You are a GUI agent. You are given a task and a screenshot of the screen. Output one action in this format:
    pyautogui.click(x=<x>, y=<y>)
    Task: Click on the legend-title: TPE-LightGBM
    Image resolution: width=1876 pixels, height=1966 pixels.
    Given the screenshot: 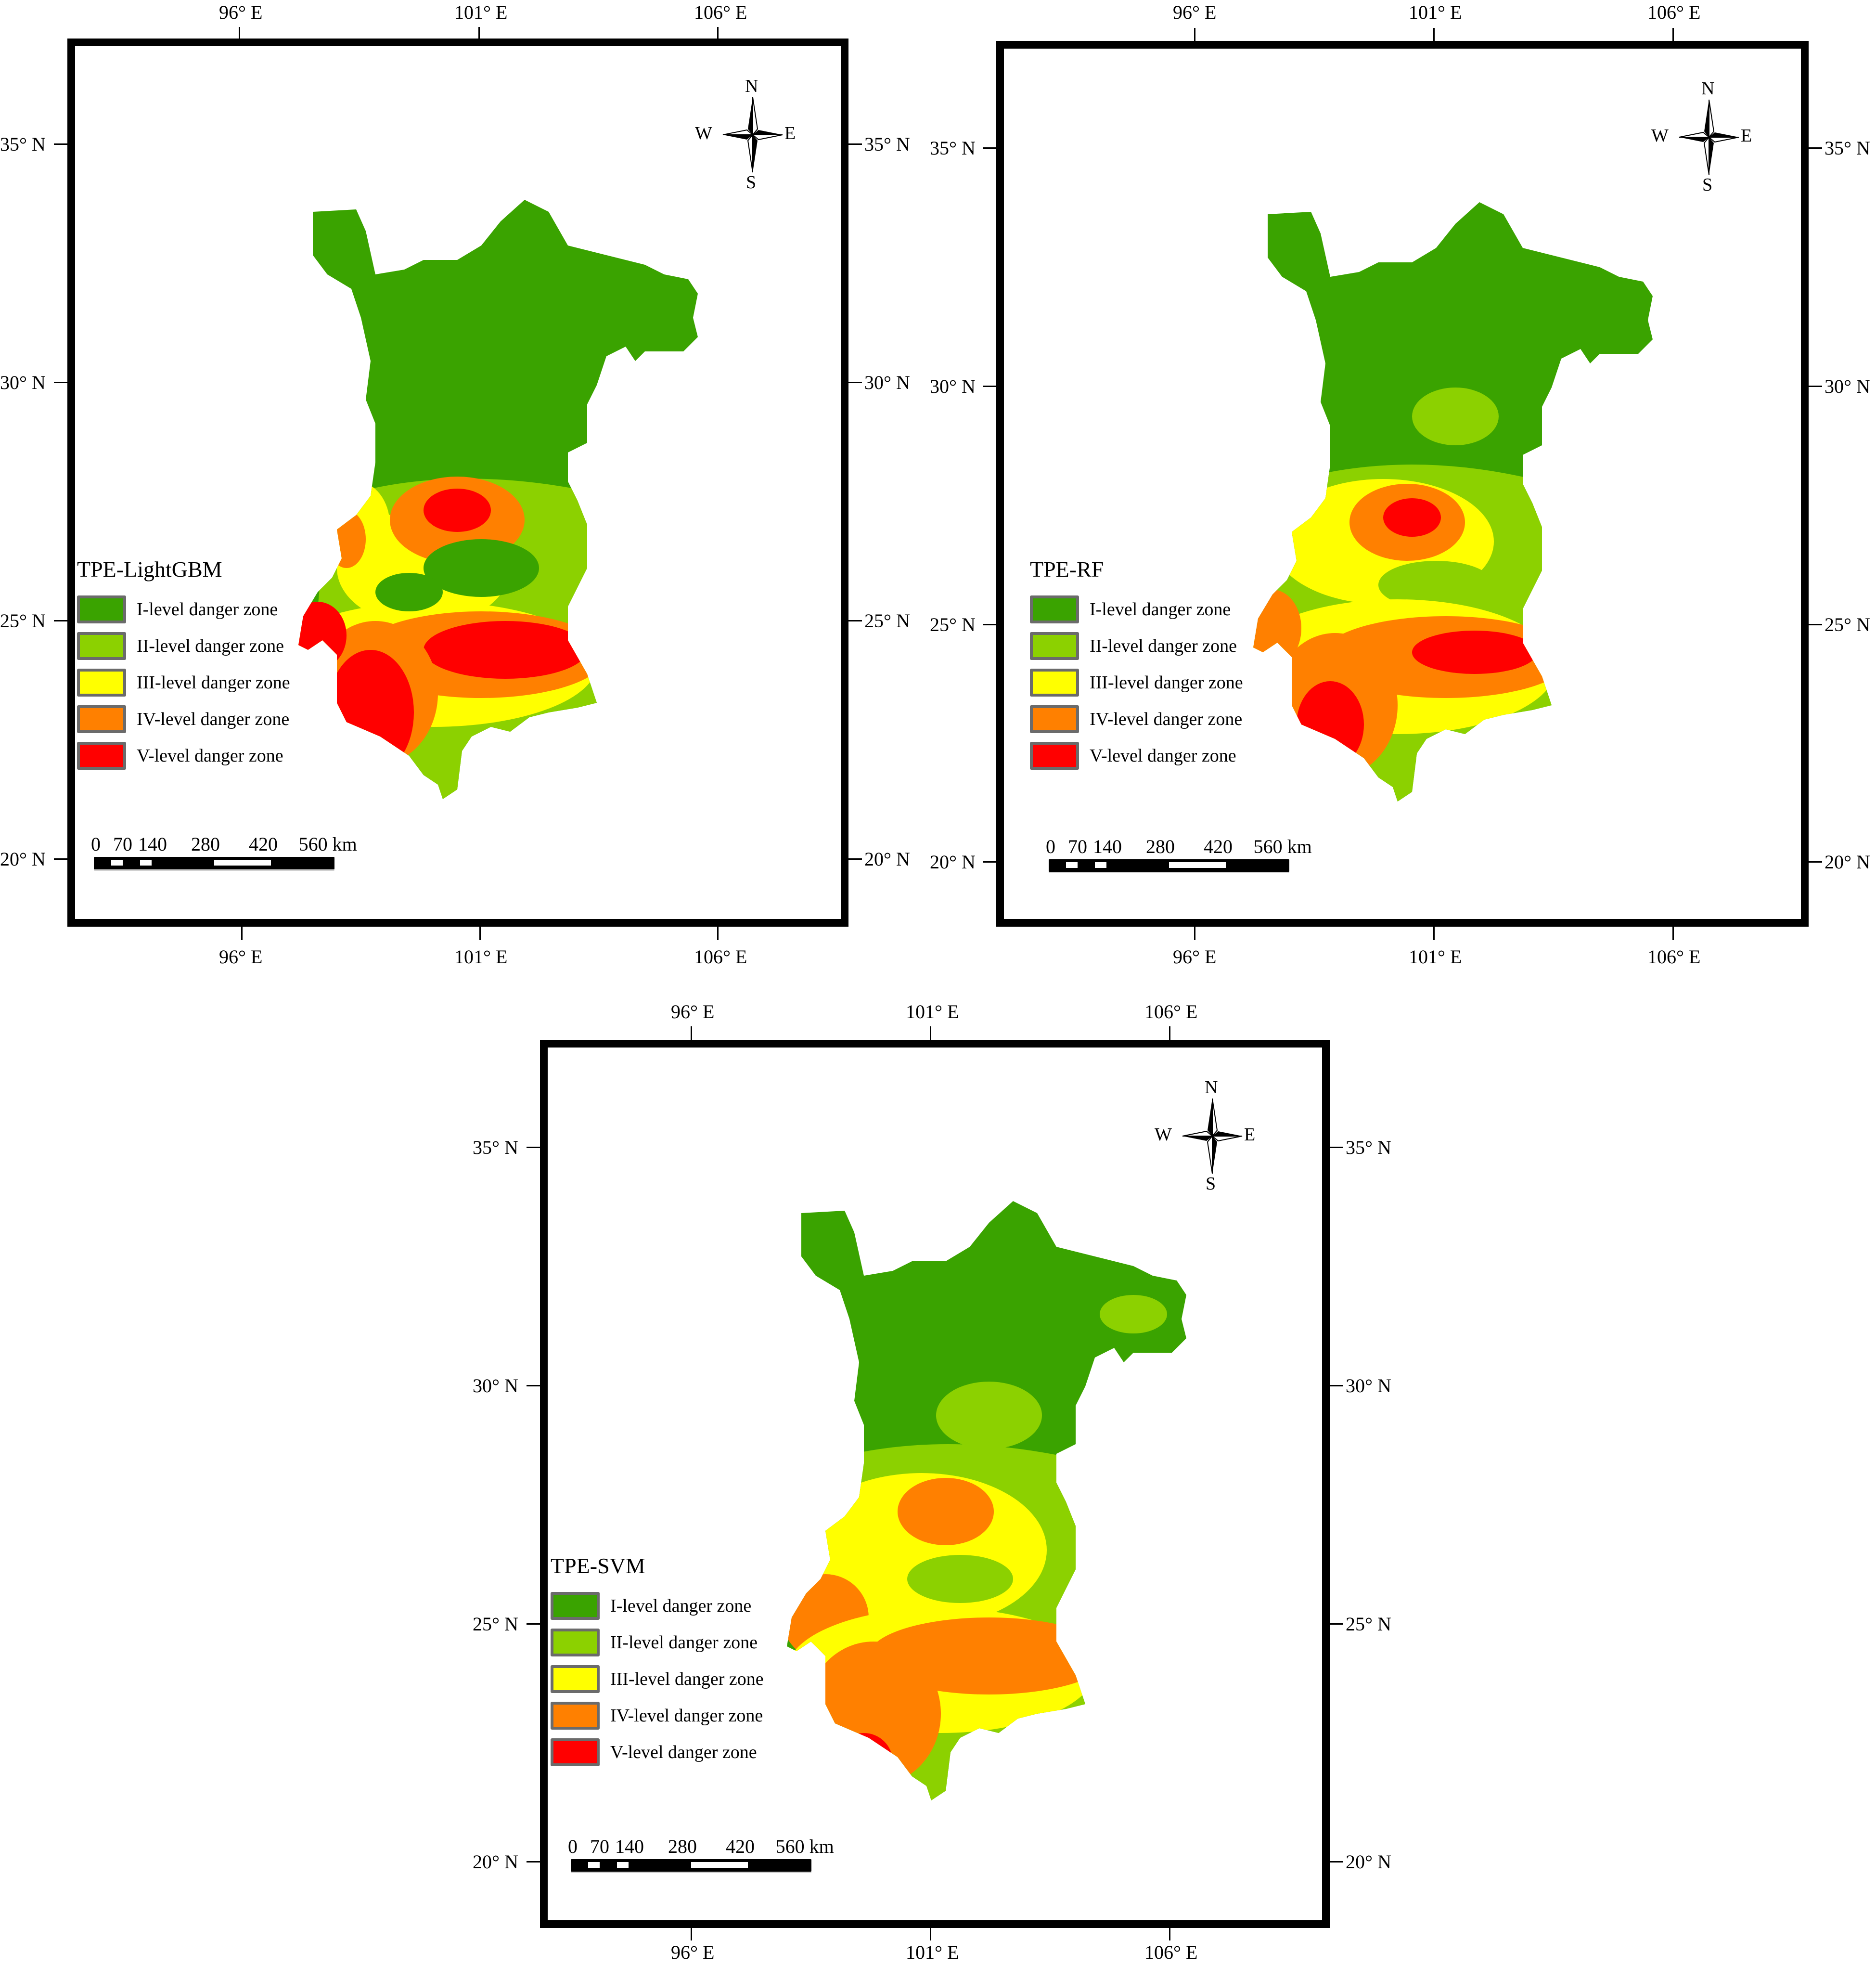 What is the action you would take?
    pyautogui.click(x=149, y=569)
    